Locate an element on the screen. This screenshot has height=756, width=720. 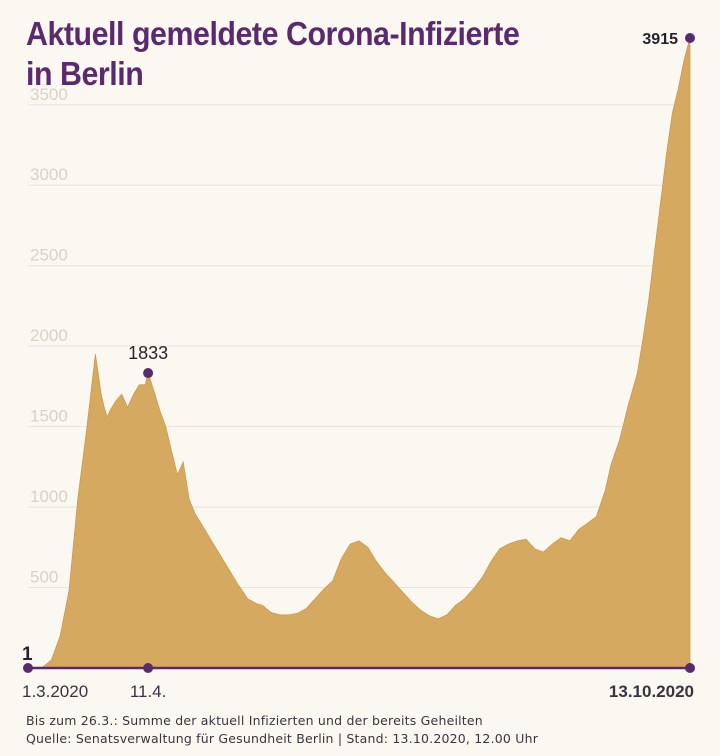
y-tick-label-2000: 2000 is located at coordinates (49, 335).